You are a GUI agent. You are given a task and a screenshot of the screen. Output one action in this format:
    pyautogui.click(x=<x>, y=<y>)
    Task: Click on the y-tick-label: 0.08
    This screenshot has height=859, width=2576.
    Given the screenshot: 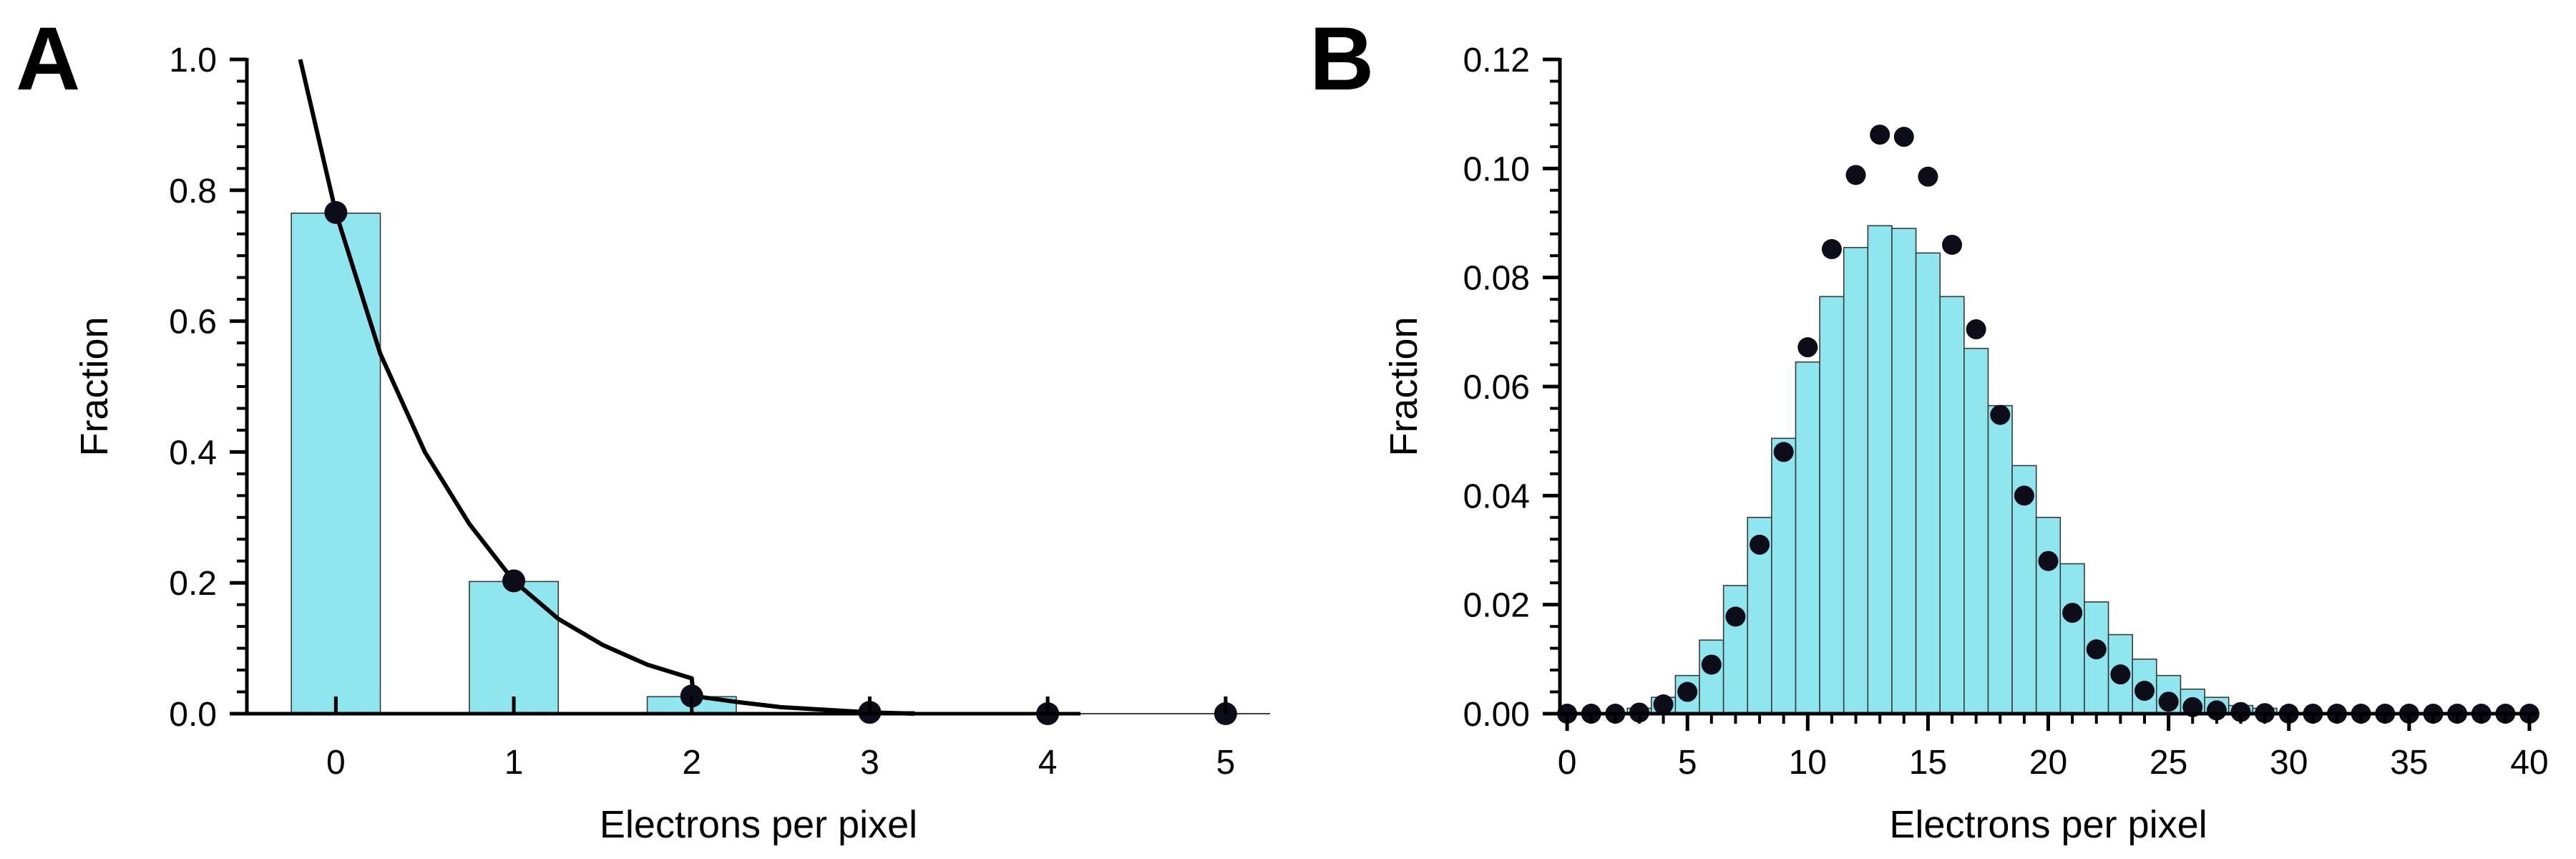 What is the action you would take?
    pyautogui.click(x=1496, y=279)
    